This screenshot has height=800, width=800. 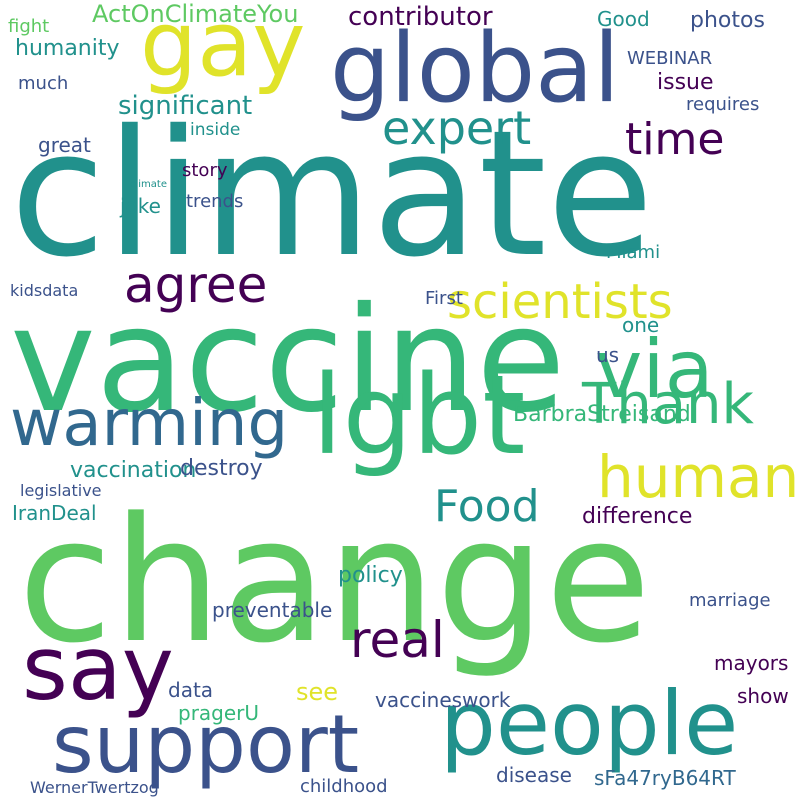 What do you see at coordinates (223, 48) in the screenshot?
I see `word: gay` at bounding box center [223, 48].